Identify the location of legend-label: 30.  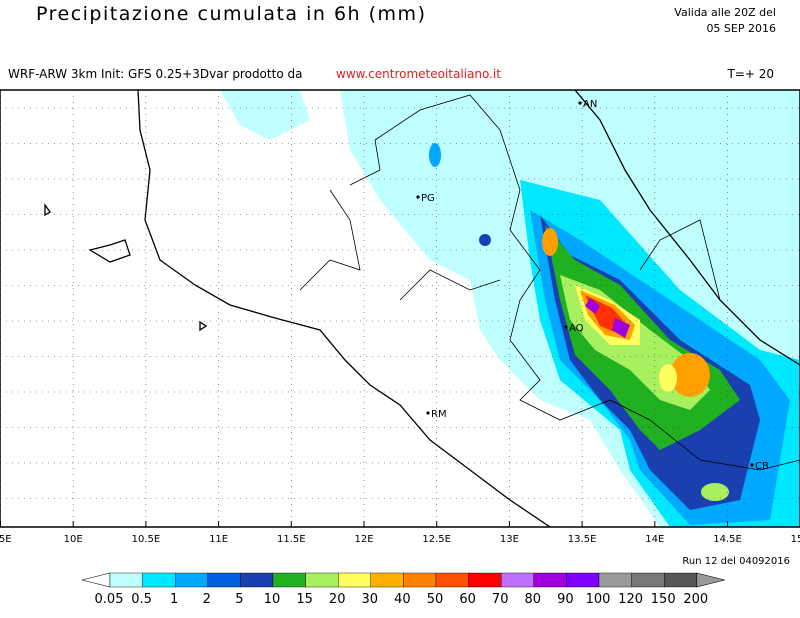
(370, 599).